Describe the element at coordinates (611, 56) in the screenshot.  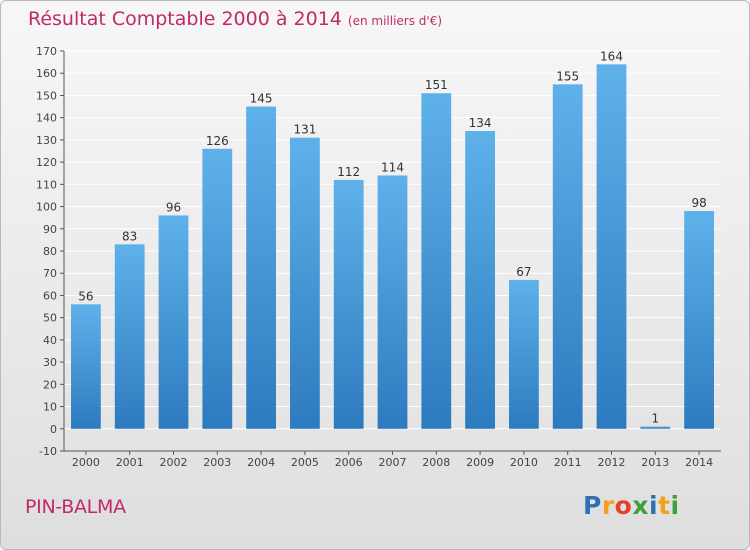
I see `bar-value-label: 164` at that location.